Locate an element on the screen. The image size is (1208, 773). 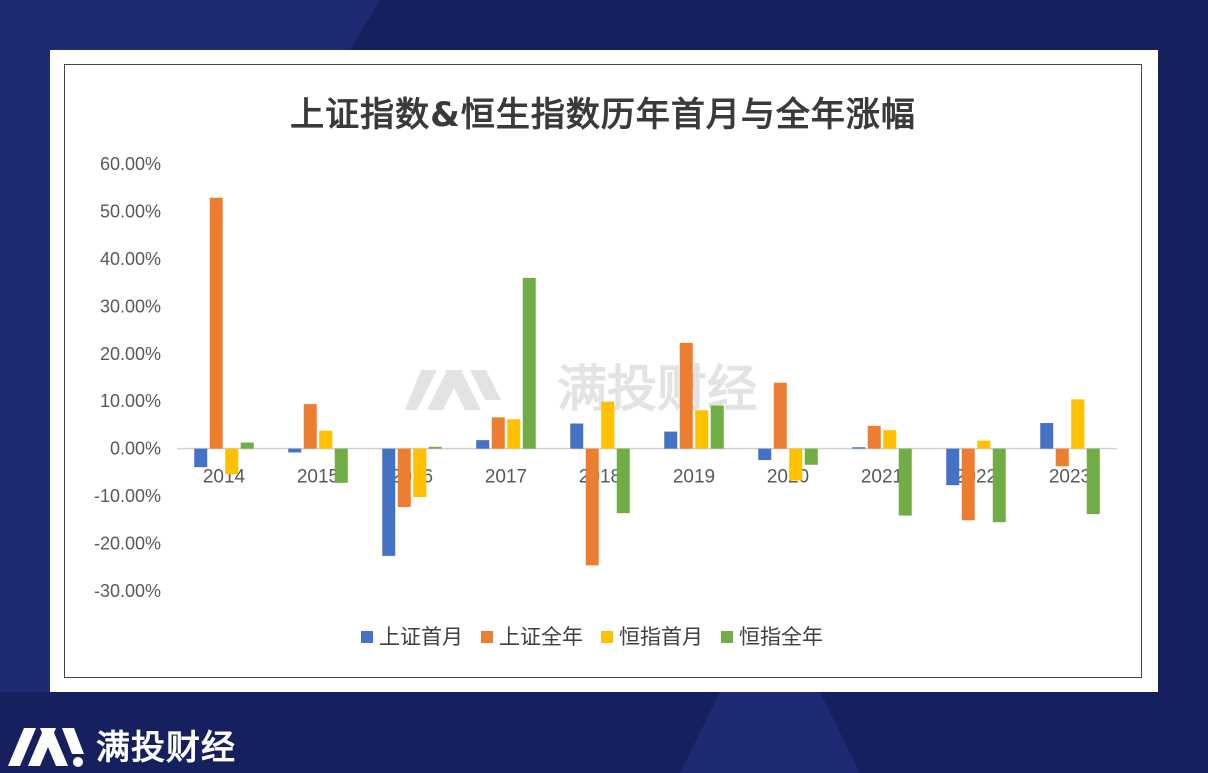
y-tick-label: 10.00% is located at coordinates (130, 401).